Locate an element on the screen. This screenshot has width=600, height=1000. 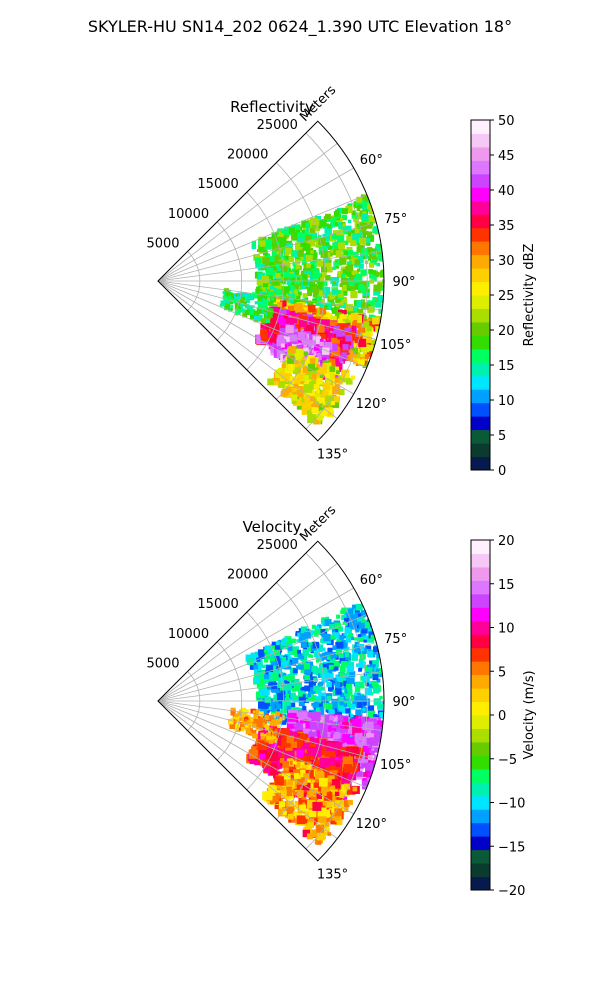
reflectivity-polar-grid is located at coordinates (271, 281).